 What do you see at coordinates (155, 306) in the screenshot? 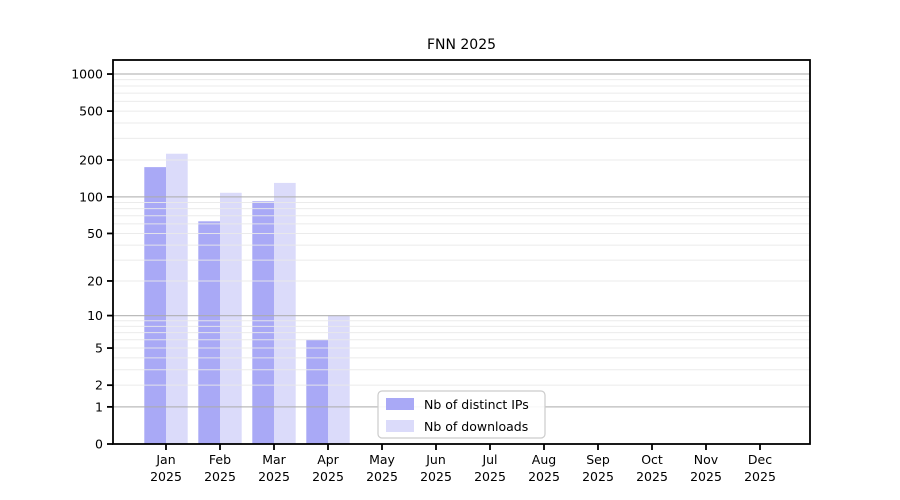
I see `bar-distinct-ips-Jan` at bounding box center [155, 306].